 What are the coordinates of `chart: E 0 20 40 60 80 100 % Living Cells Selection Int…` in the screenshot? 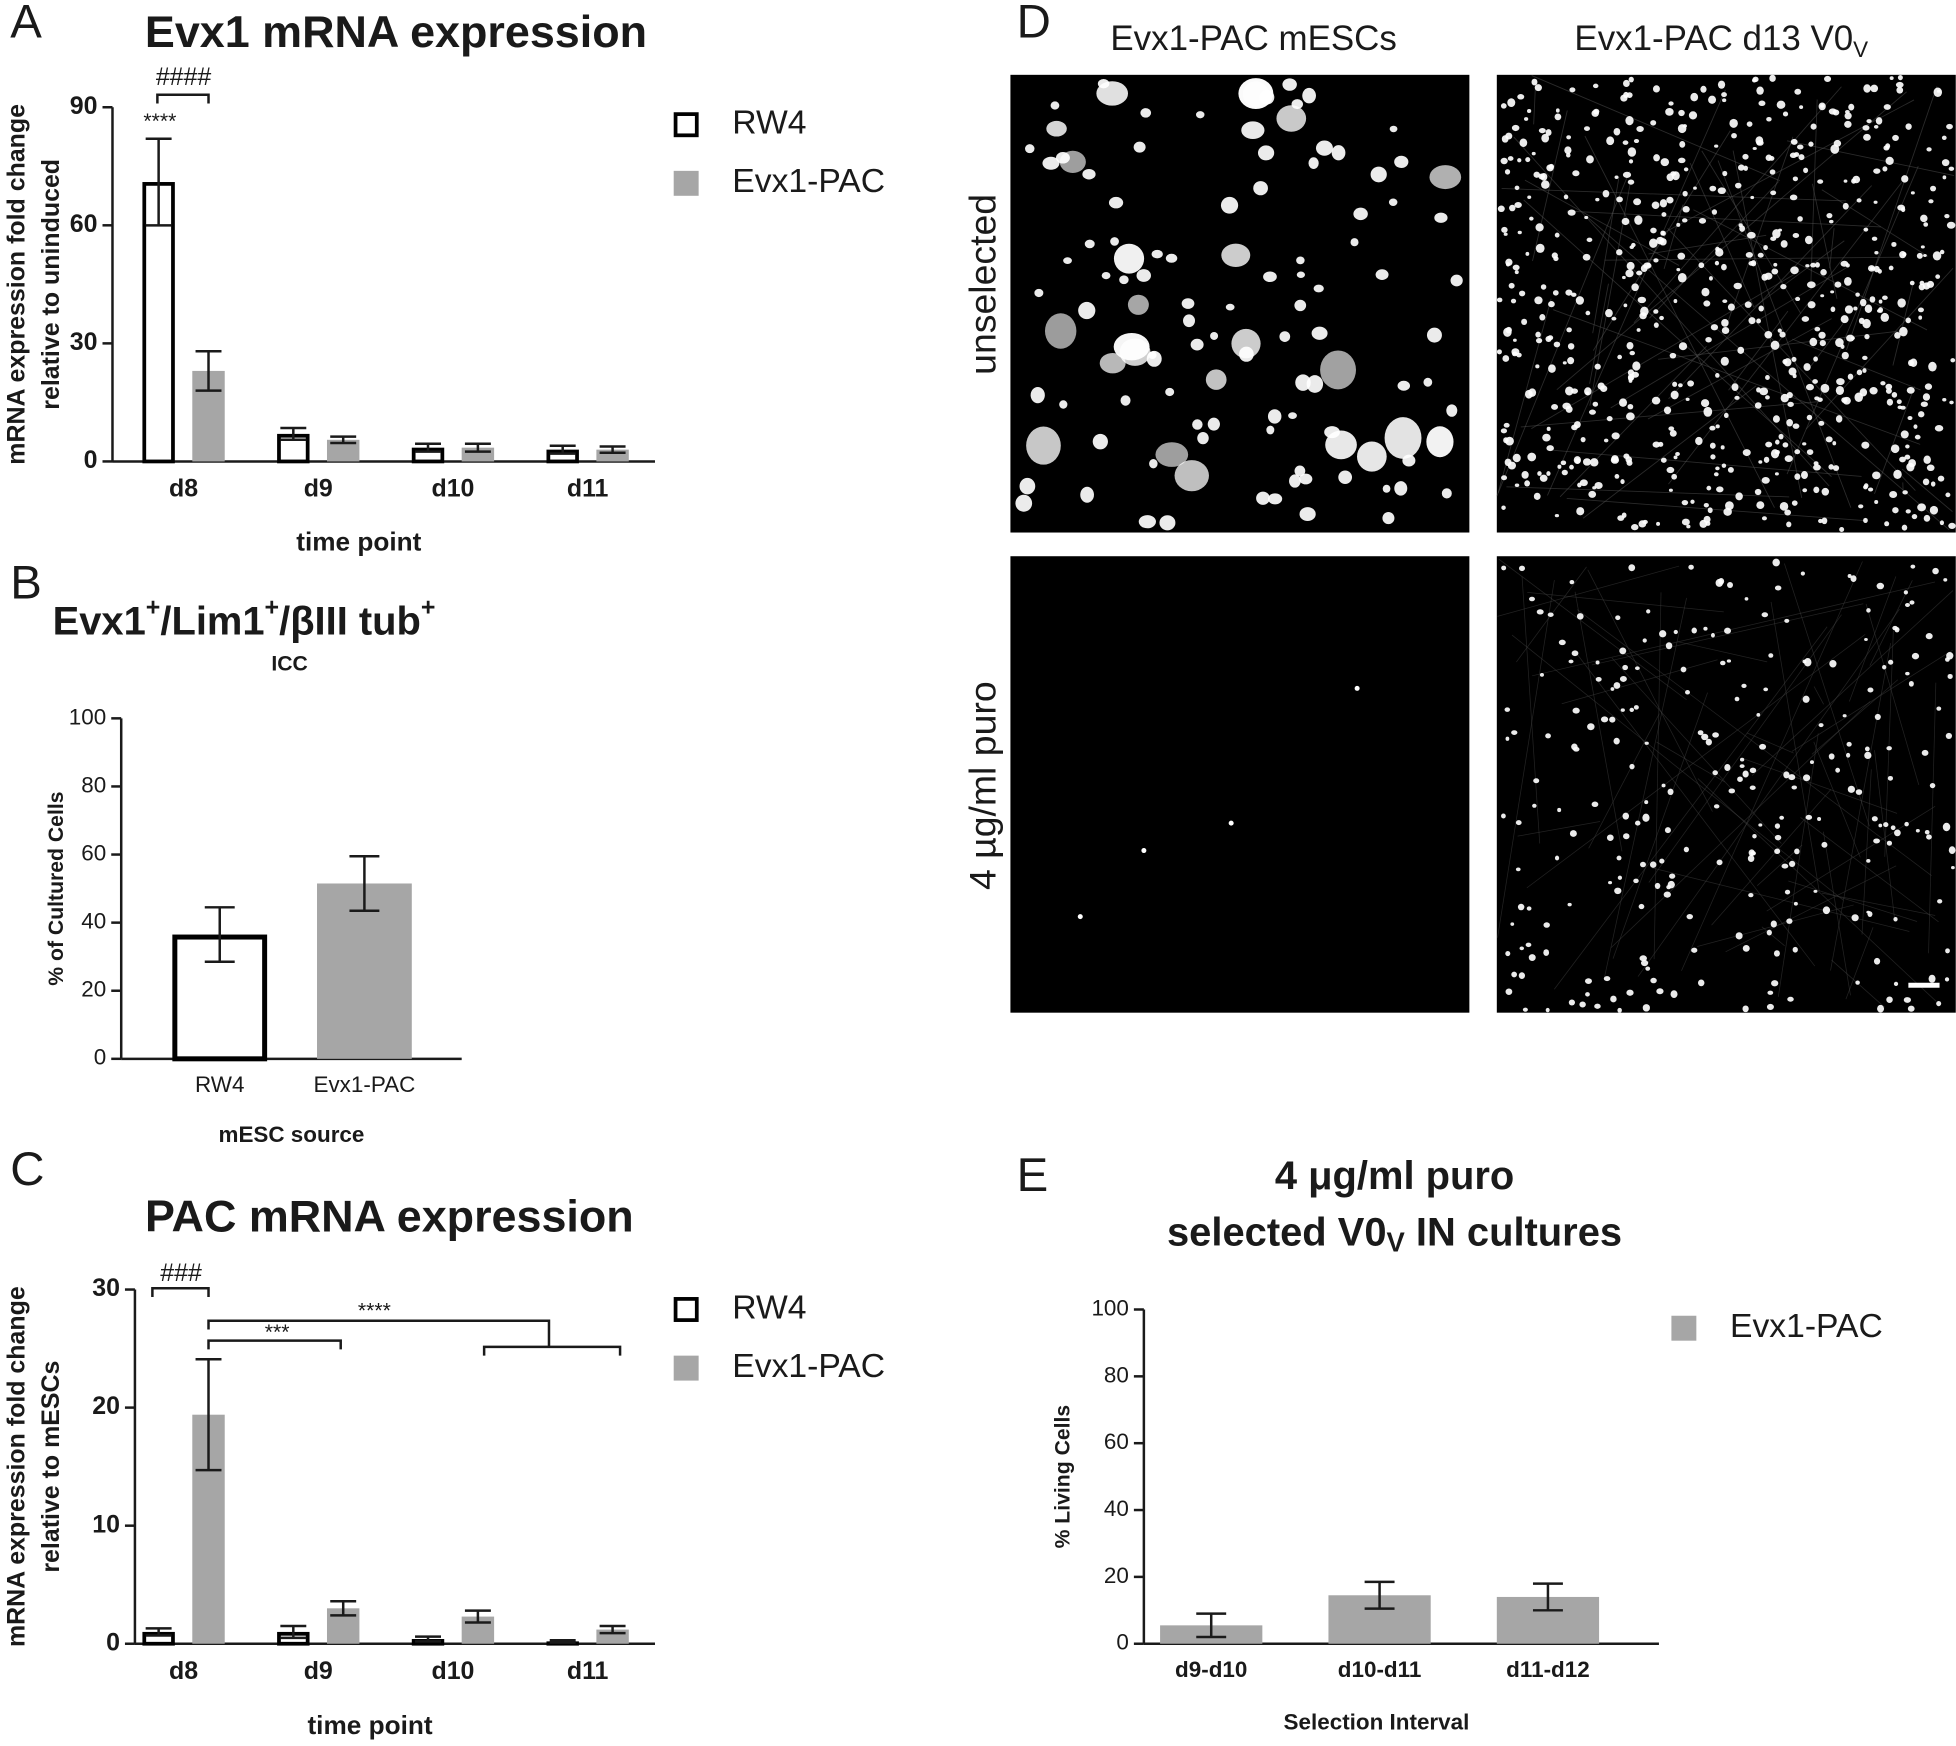 It's located at (1450, 1441).